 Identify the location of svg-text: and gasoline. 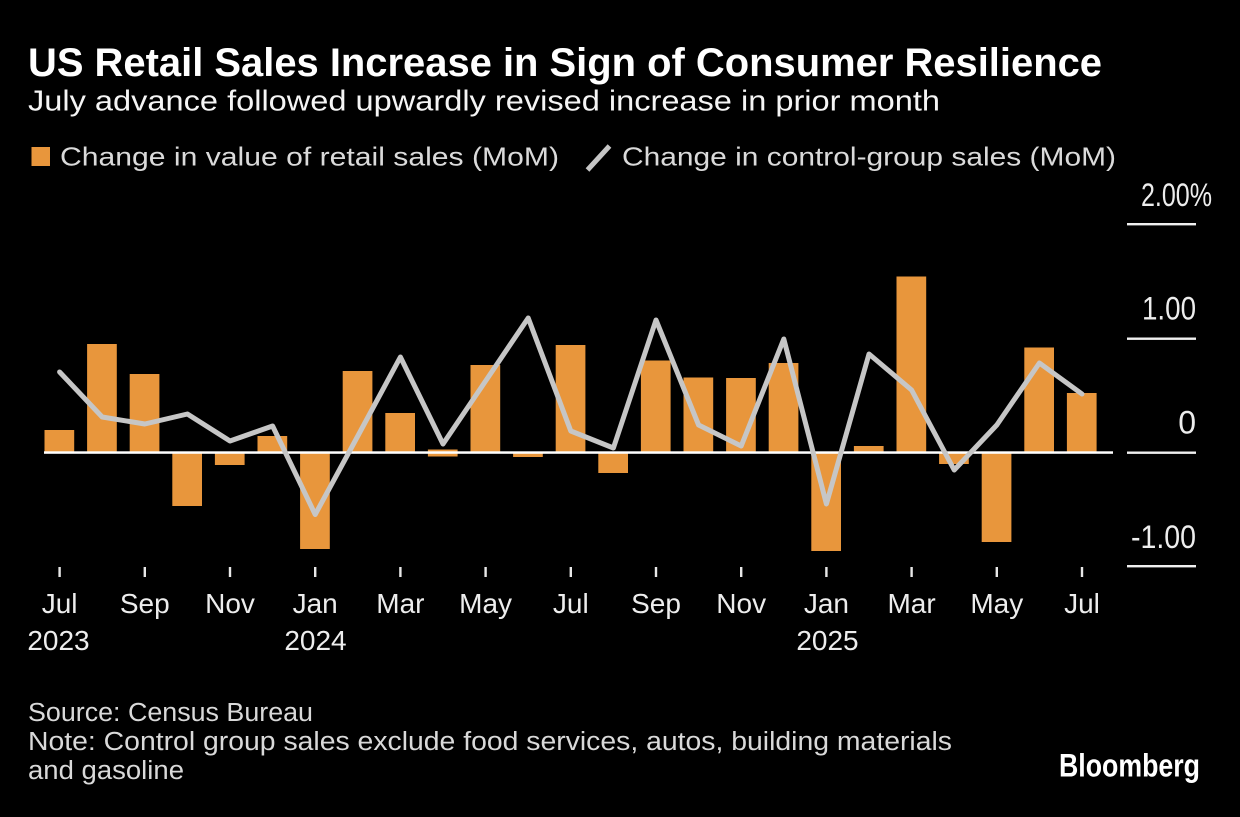
(106, 771).